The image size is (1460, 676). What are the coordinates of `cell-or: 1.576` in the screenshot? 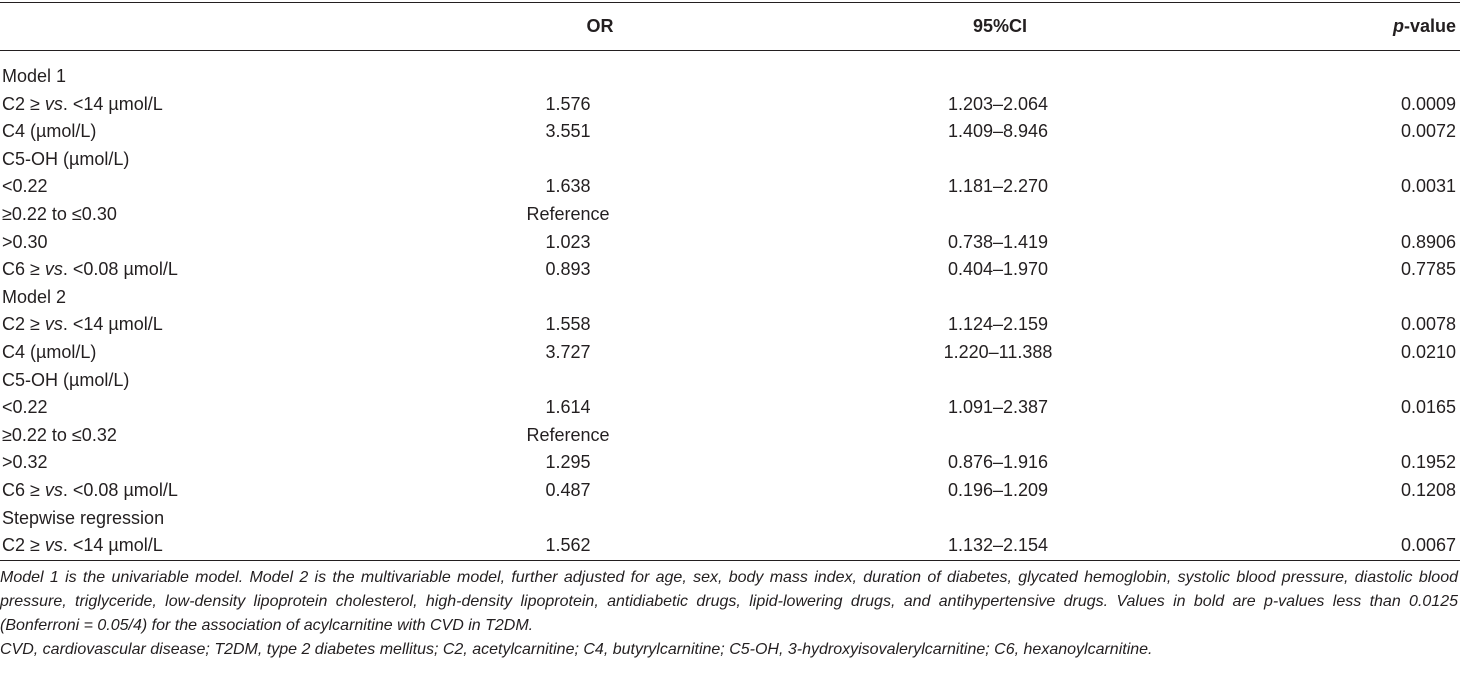 It's located at (568, 103).